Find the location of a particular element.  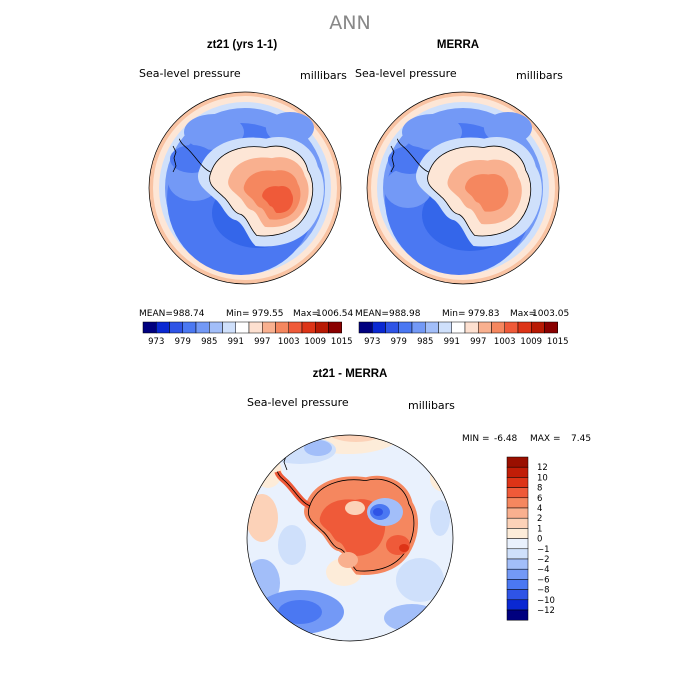

panel-reference-colorbar: 973 979 985 991 997 1003 1009 1015 is located at coordinates (463, 334).